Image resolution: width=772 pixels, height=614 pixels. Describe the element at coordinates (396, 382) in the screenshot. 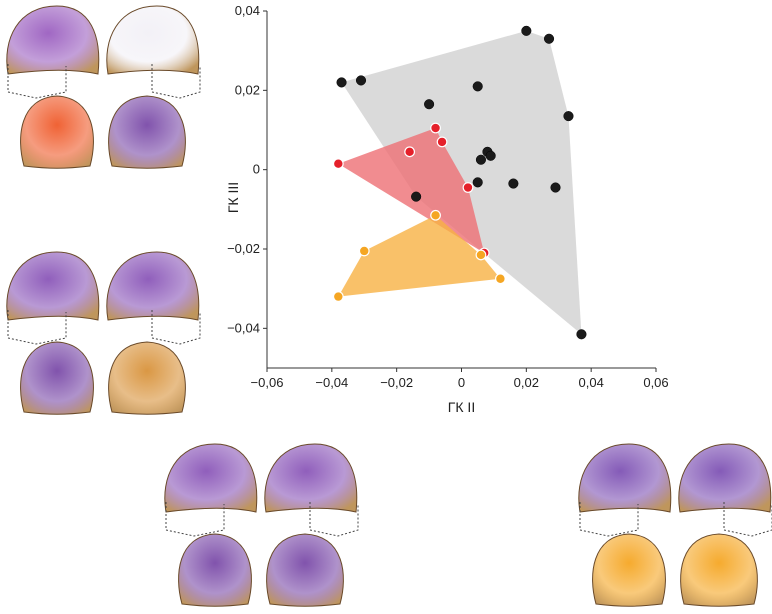

I see `x-tick-label: −0,02` at that location.